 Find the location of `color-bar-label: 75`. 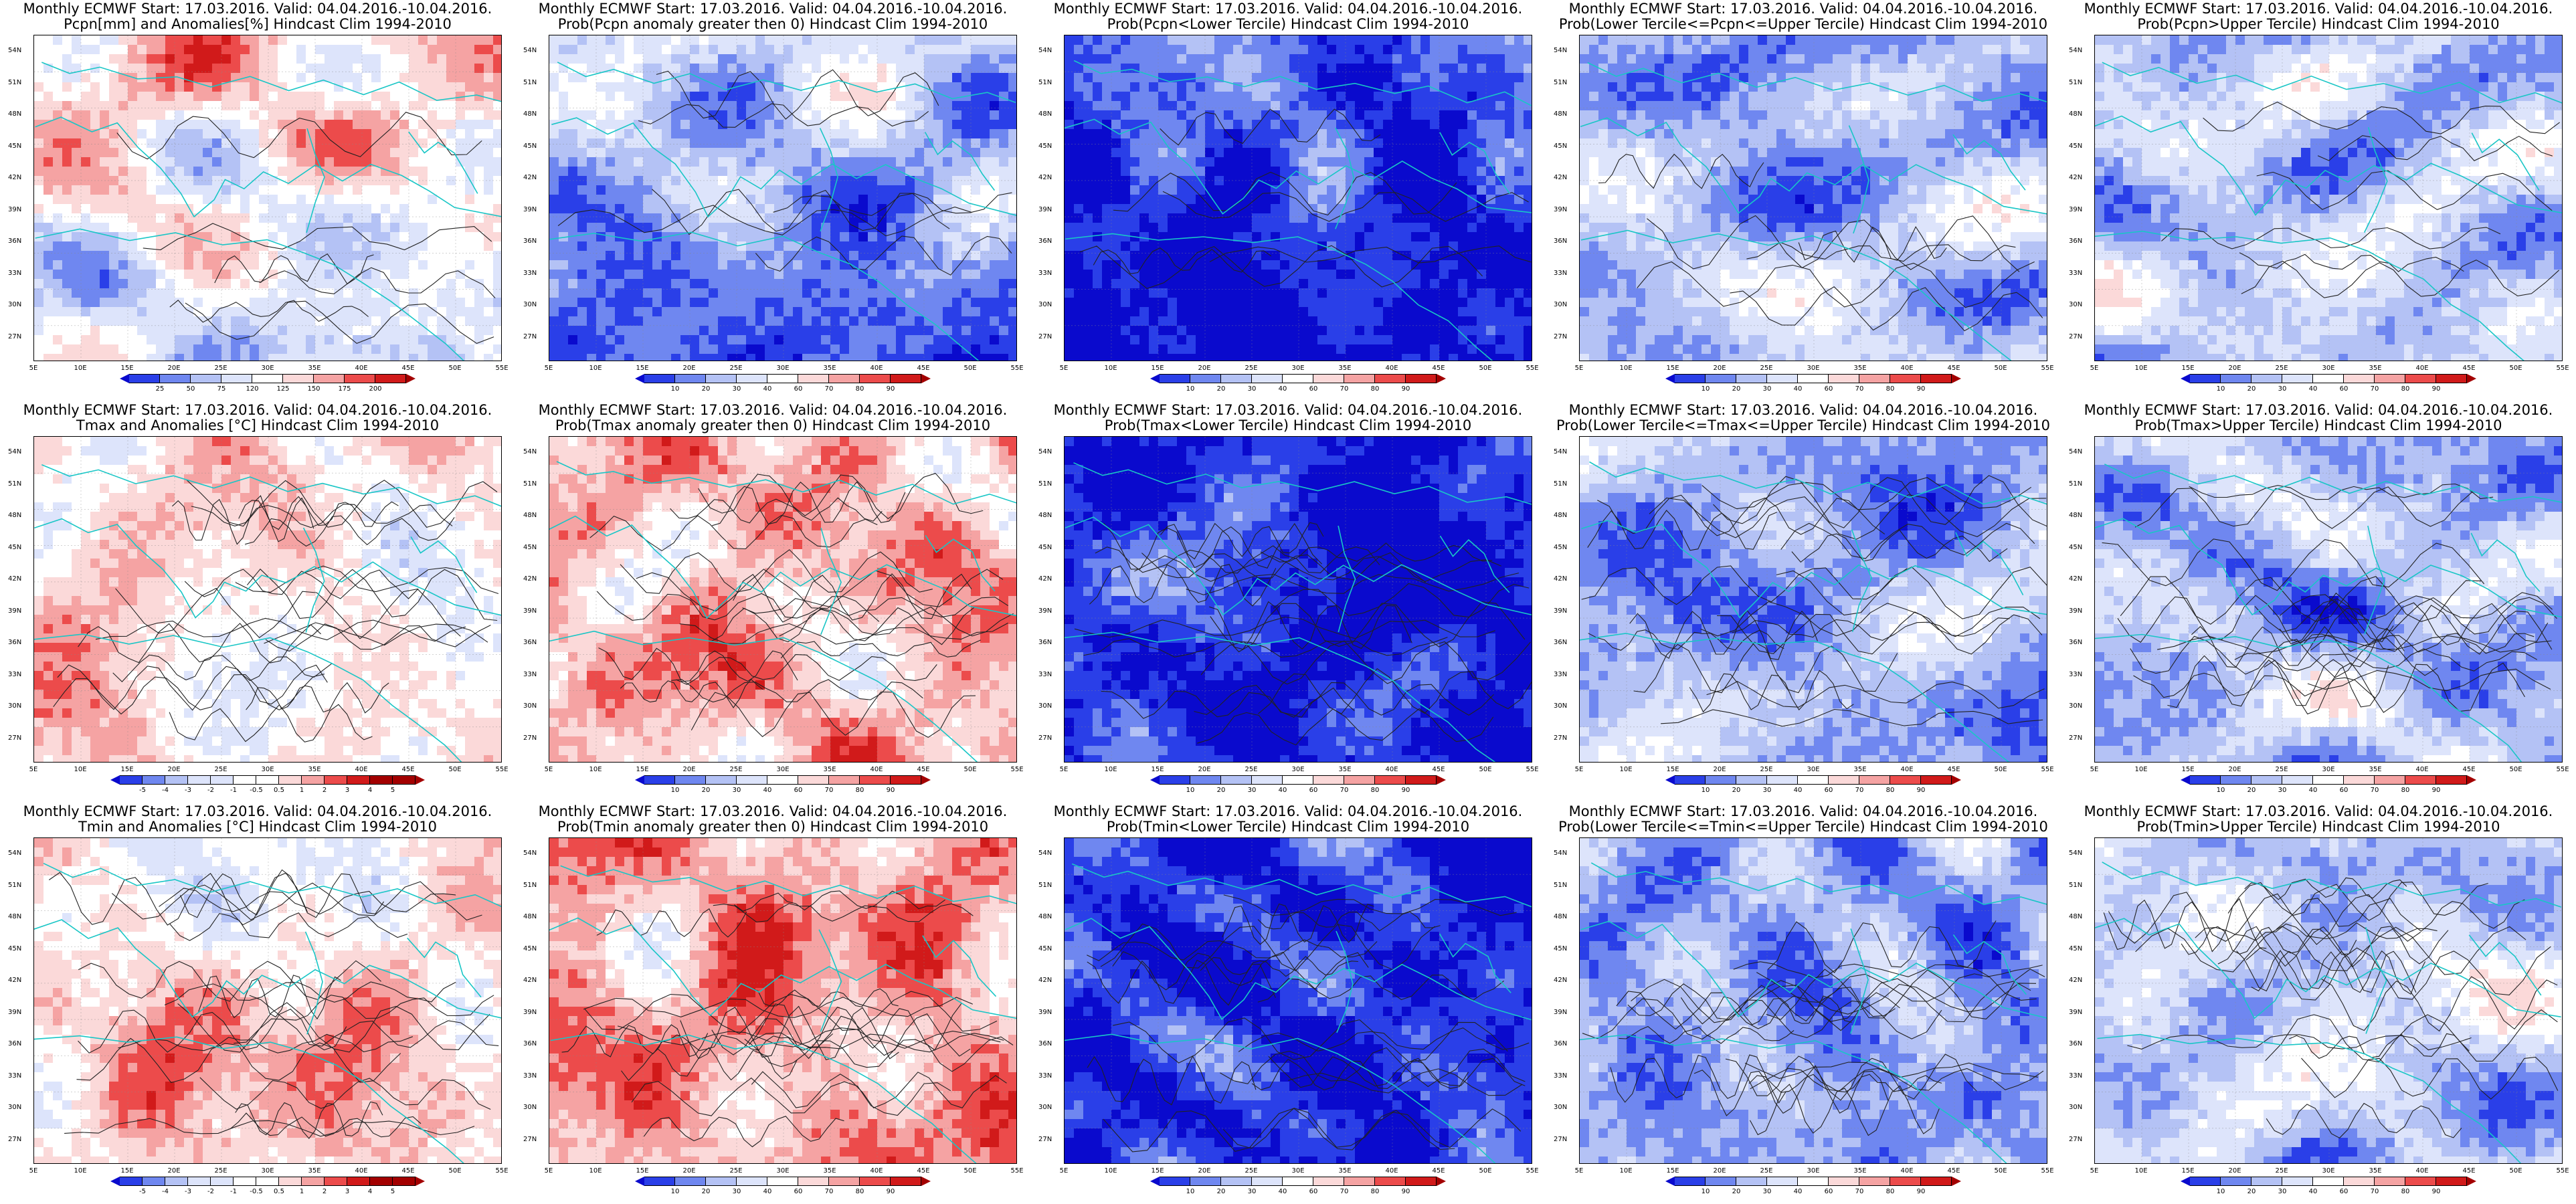

color-bar-label: 75 is located at coordinates (221, 389).